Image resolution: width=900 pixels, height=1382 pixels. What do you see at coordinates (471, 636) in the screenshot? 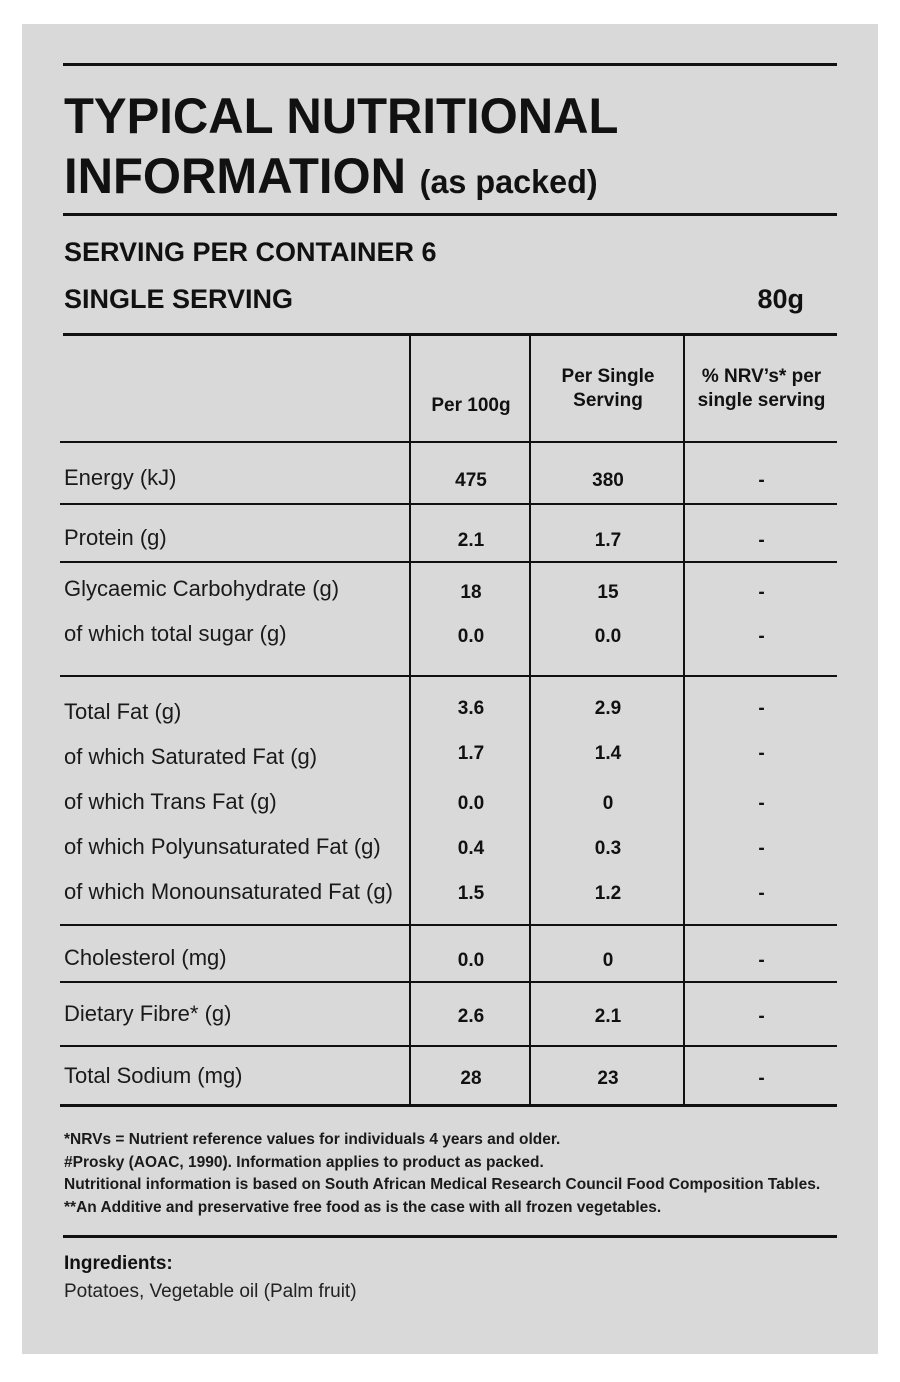
I see `sugar-per-100g: 0.0` at bounding box center [471, 636].